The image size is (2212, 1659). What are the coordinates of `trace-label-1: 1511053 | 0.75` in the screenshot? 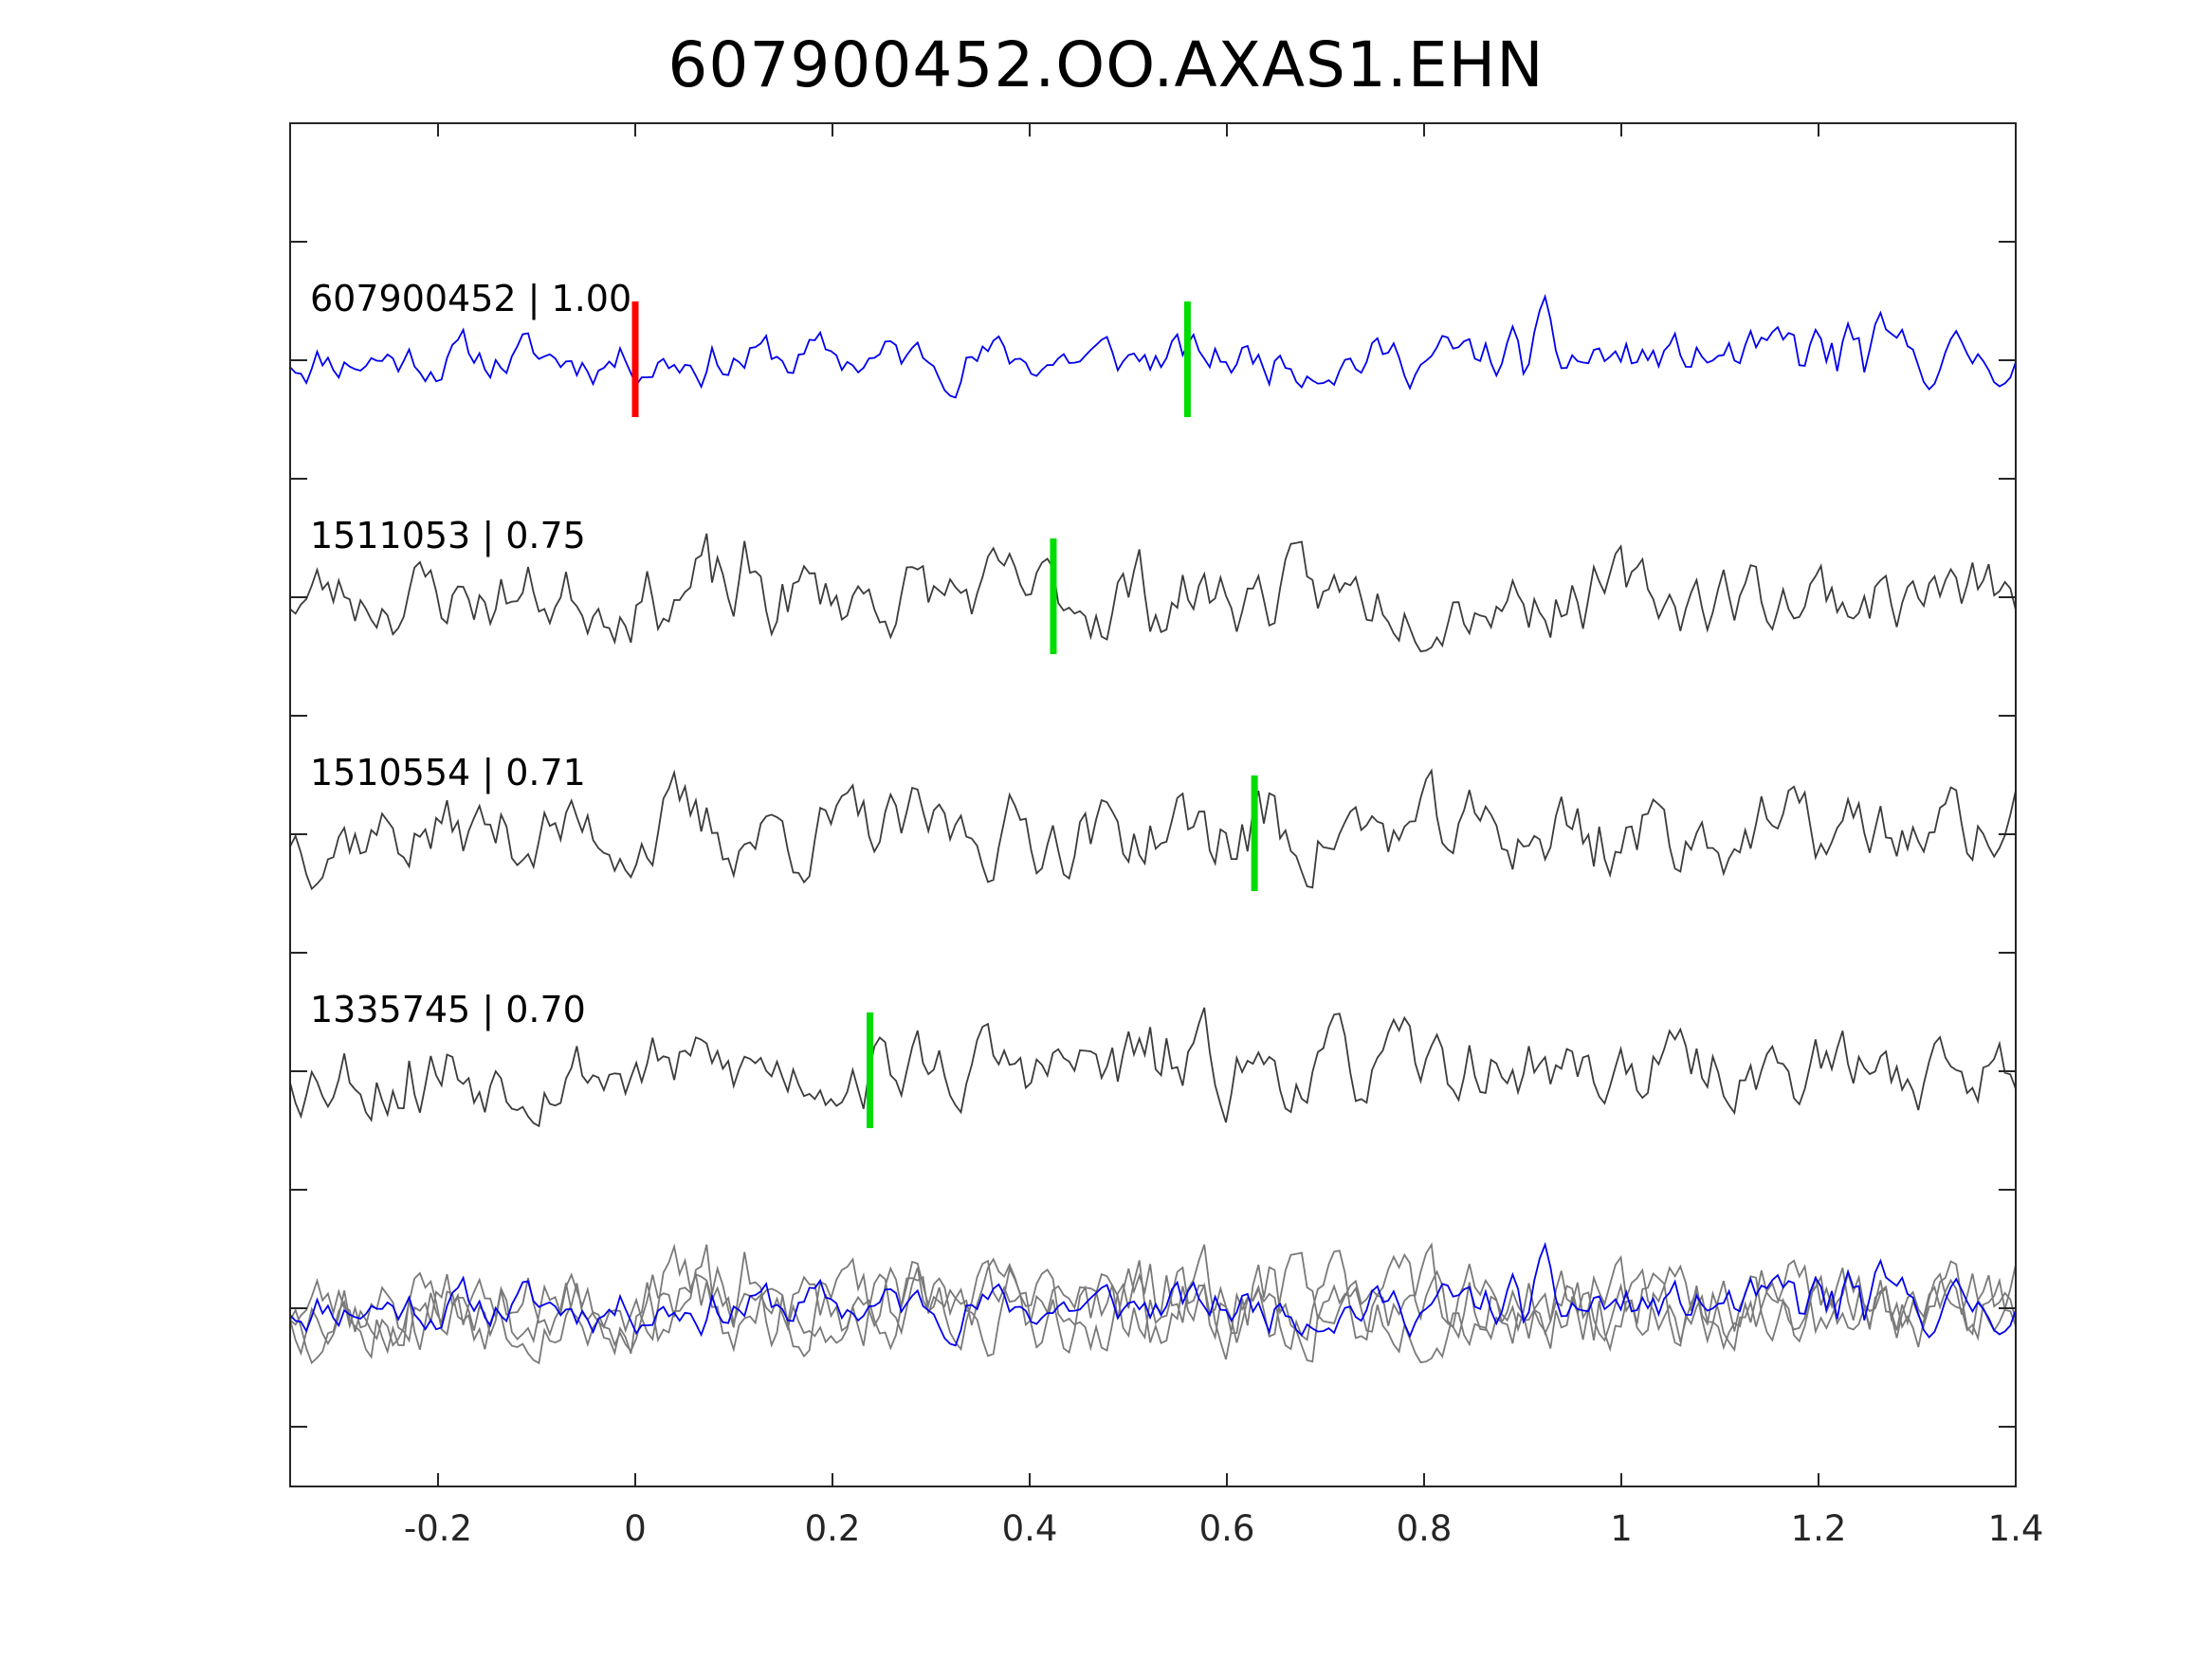 It's located at (448, 536).